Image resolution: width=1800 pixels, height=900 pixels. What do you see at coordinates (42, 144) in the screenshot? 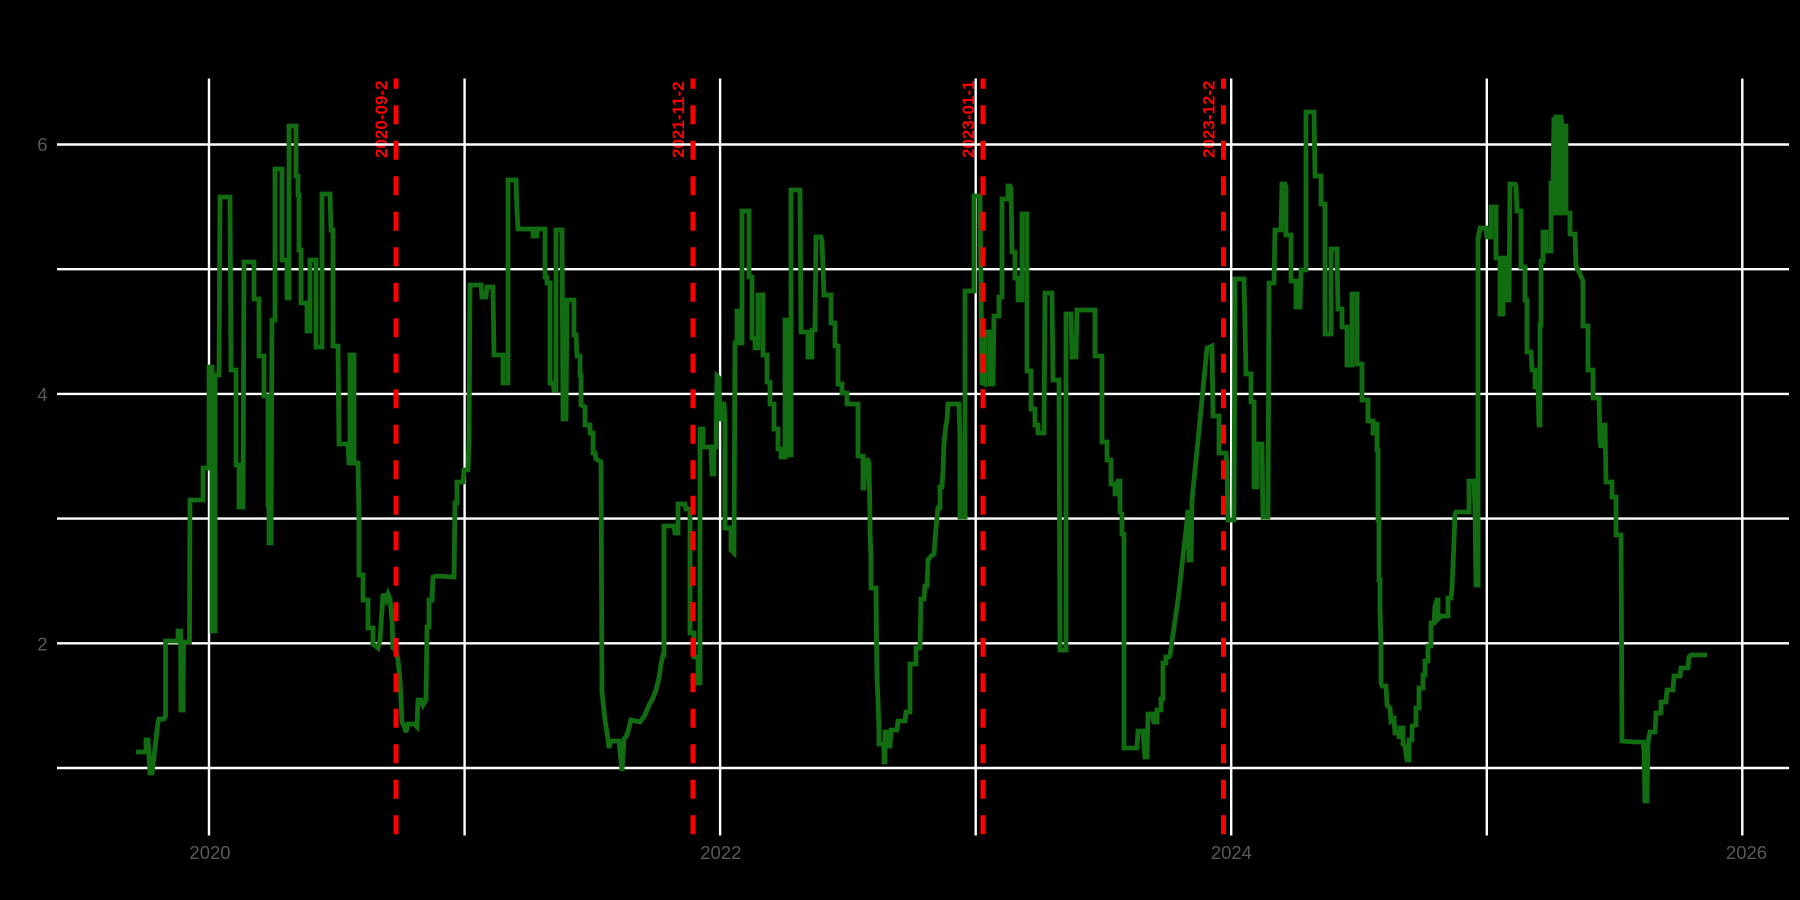
I see `svg-text: 6` at bounding box center [42, 144].